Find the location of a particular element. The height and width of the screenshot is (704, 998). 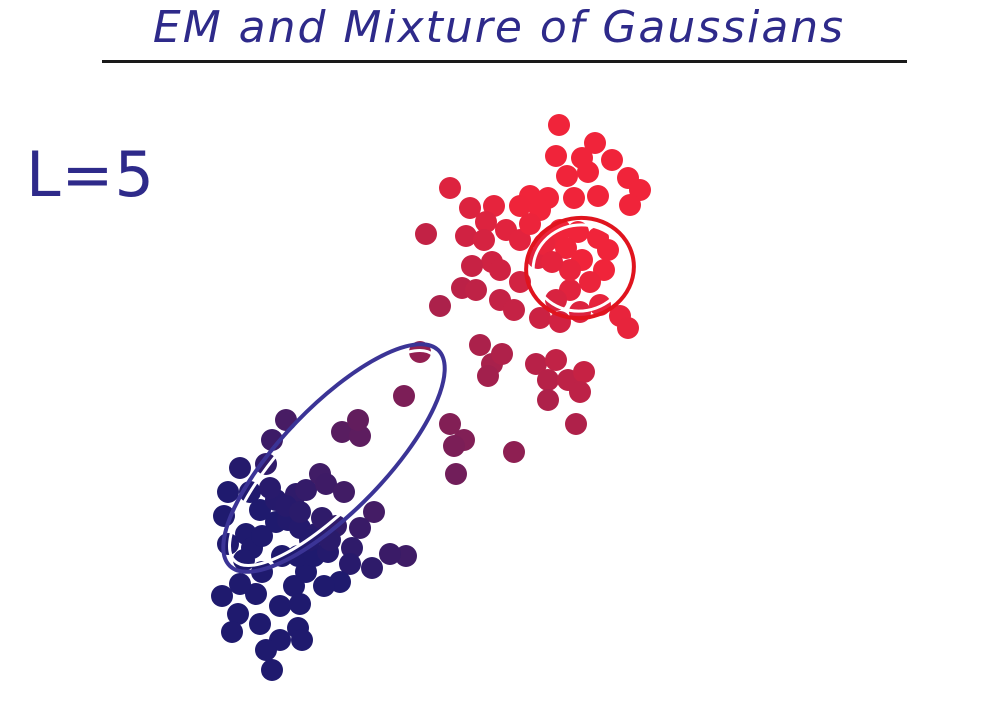

slide-title: EM and Mixture of Gaussians is located at coordinates (499, 27).